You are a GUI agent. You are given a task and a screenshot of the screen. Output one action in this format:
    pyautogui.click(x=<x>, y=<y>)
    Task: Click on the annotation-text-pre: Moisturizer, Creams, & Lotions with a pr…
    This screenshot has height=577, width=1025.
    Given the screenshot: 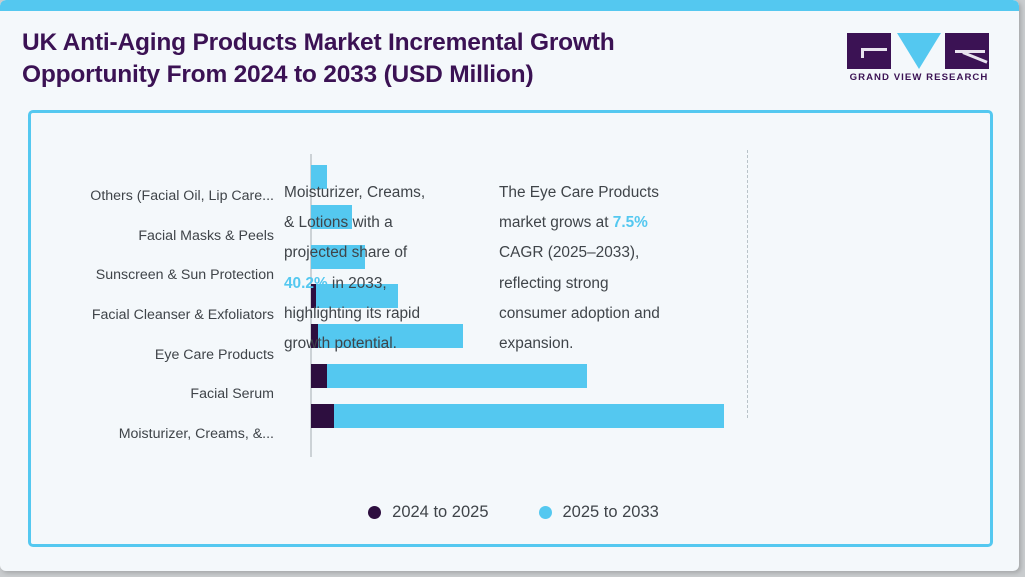 What is the action you would take?
    pyautogui.click(x=355, y=223)
    